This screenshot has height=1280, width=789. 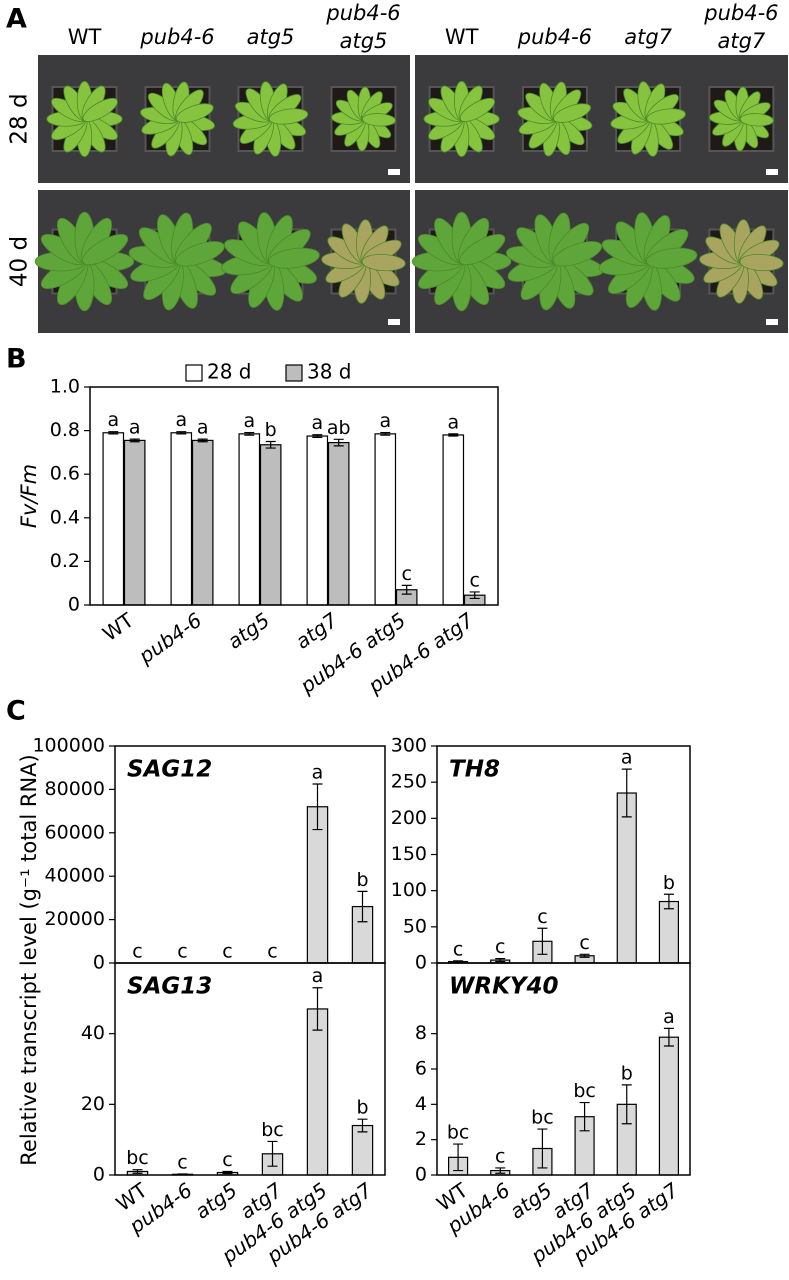 What do you see at coordinates (118, 626) in the screenshot?
I see `x-tick-label: WT` at bounding box center [118, 626].